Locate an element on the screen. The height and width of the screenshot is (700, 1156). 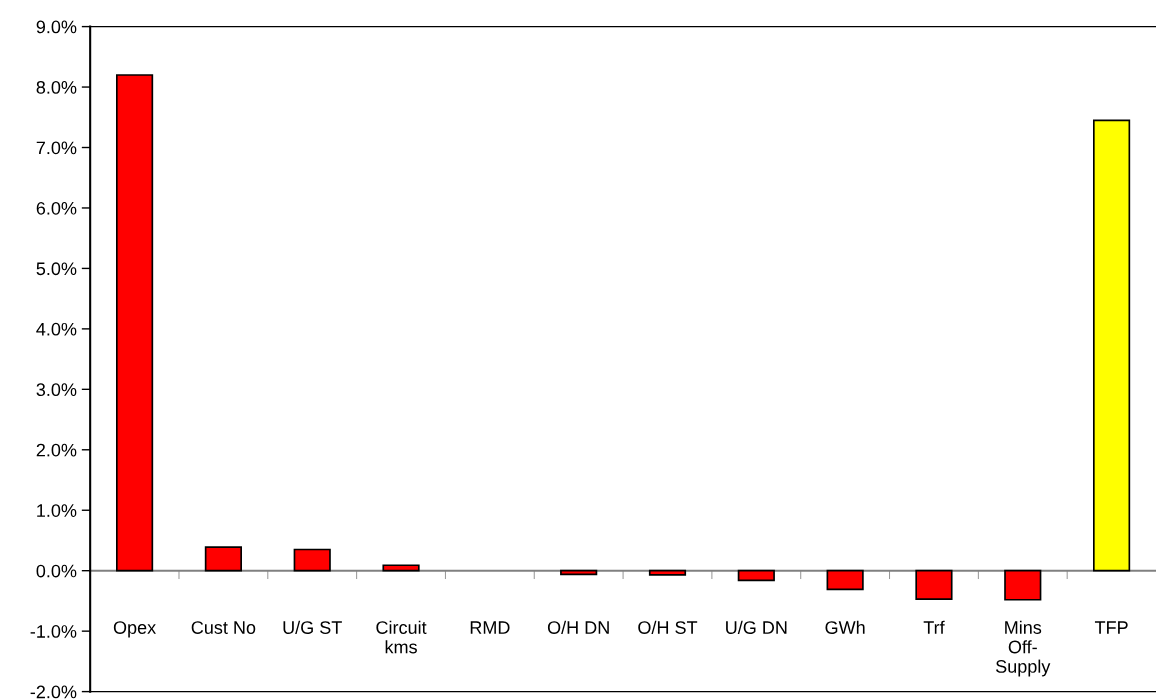
y-tick-label: 0.0% is located at coordinates (56, 571).